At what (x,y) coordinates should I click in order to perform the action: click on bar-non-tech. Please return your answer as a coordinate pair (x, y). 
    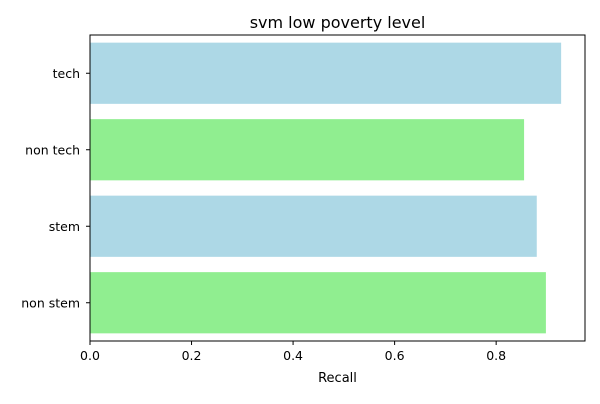
    Looking at the image, I should click on (307, 150).